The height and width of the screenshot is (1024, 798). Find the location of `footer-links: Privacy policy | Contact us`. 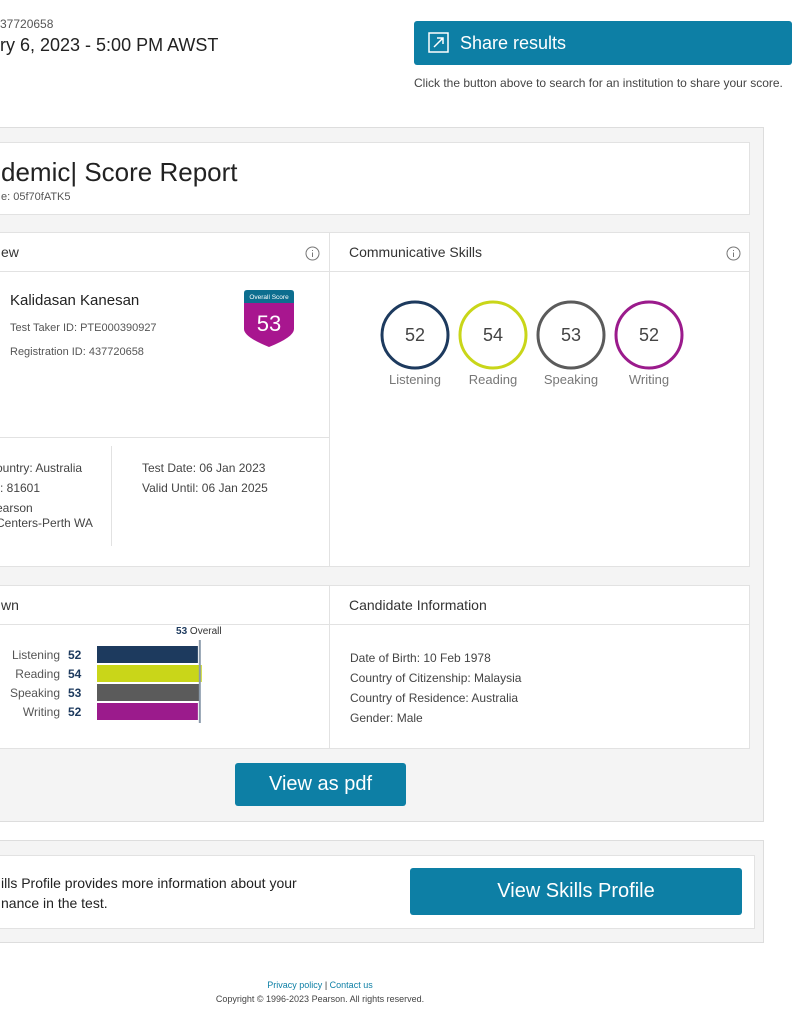

footer-links: Privacy policy | Contact us is located at coordinates (320, 985).